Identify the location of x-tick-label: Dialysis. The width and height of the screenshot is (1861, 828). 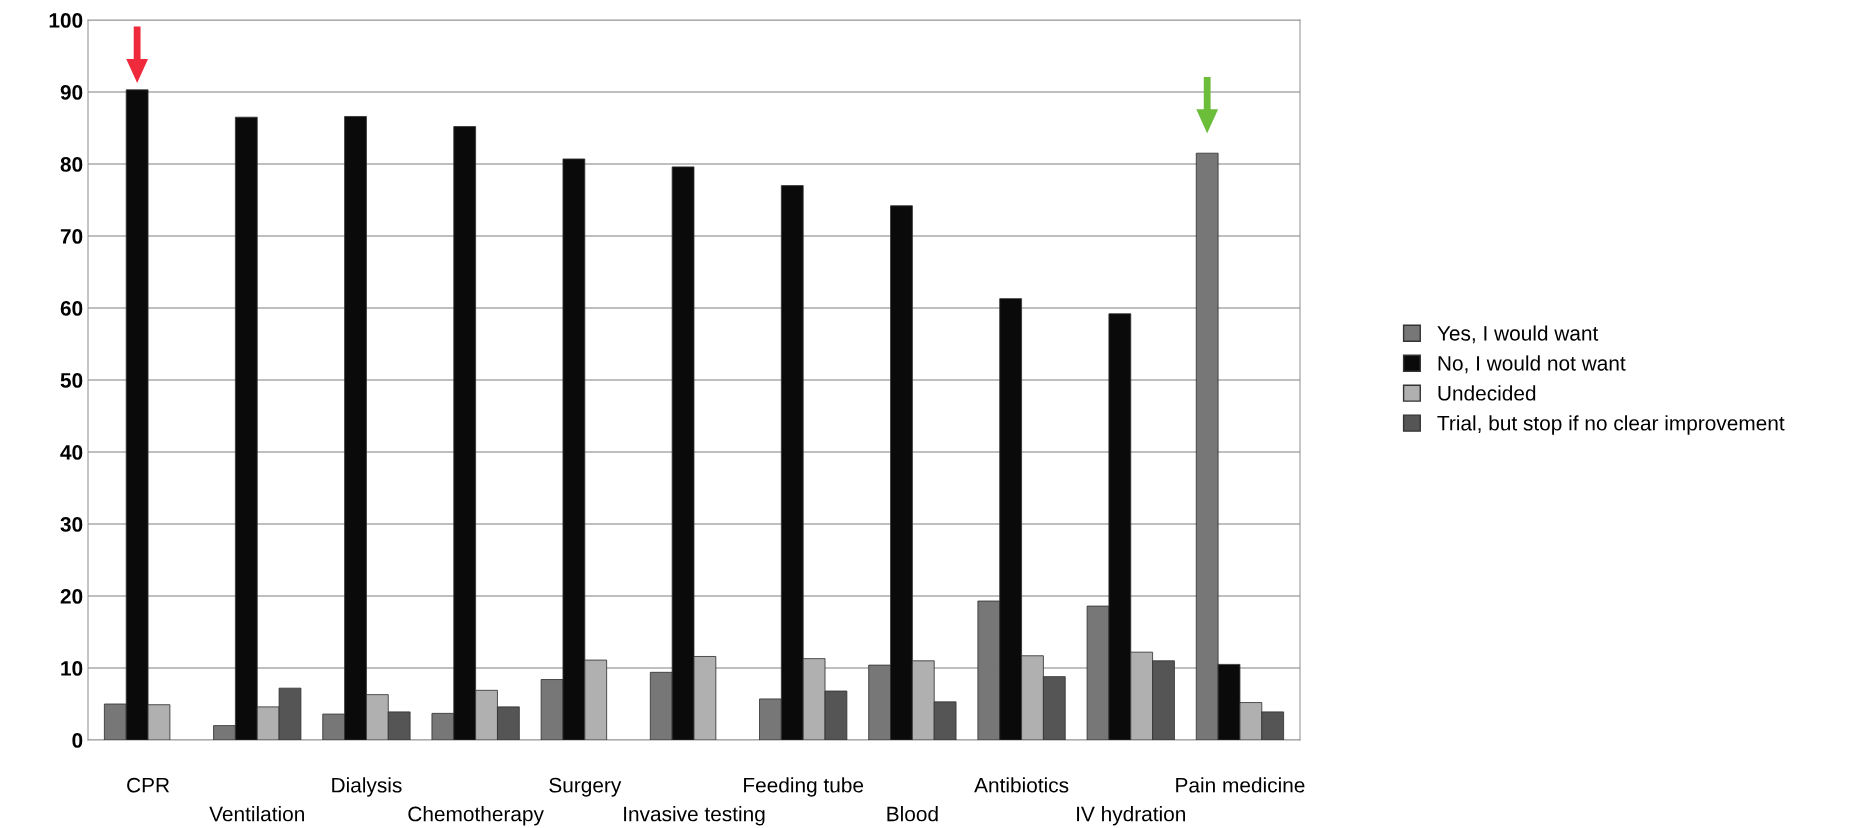
(367, 787).